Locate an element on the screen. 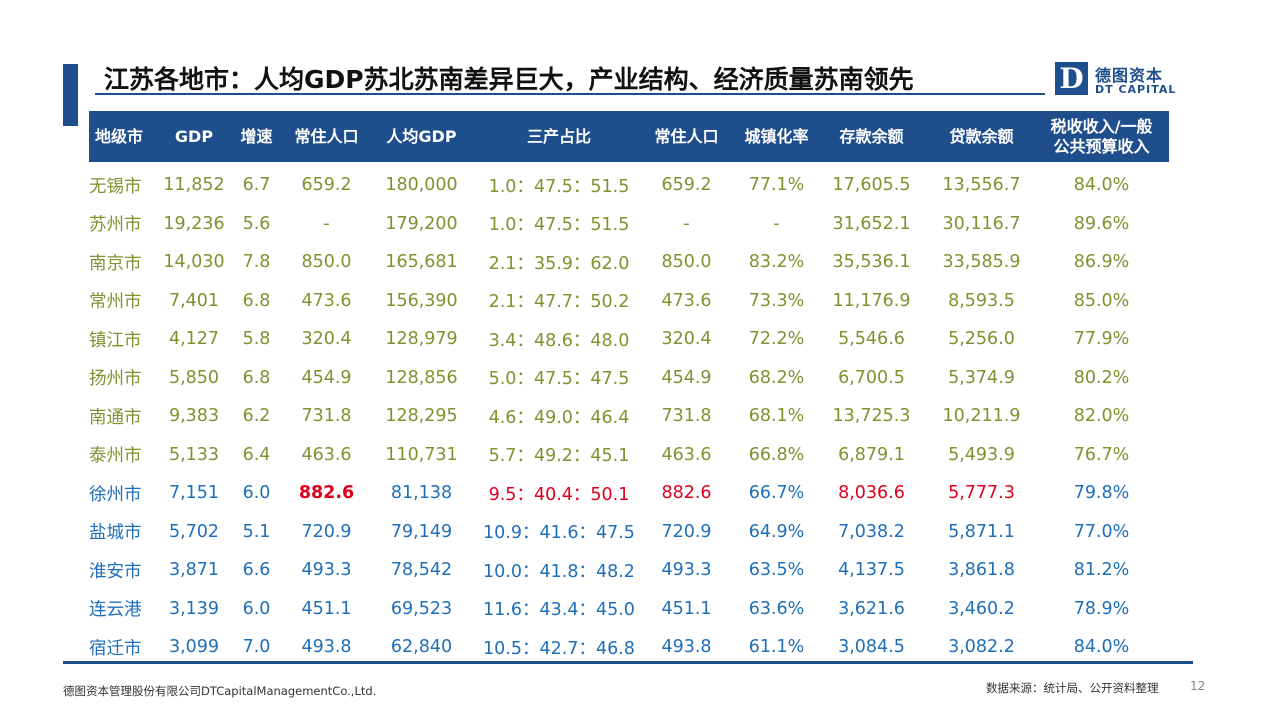 The image size is (1280, 720). cell-gdp_pc: 165,681 is located at coordinates (421, 262).